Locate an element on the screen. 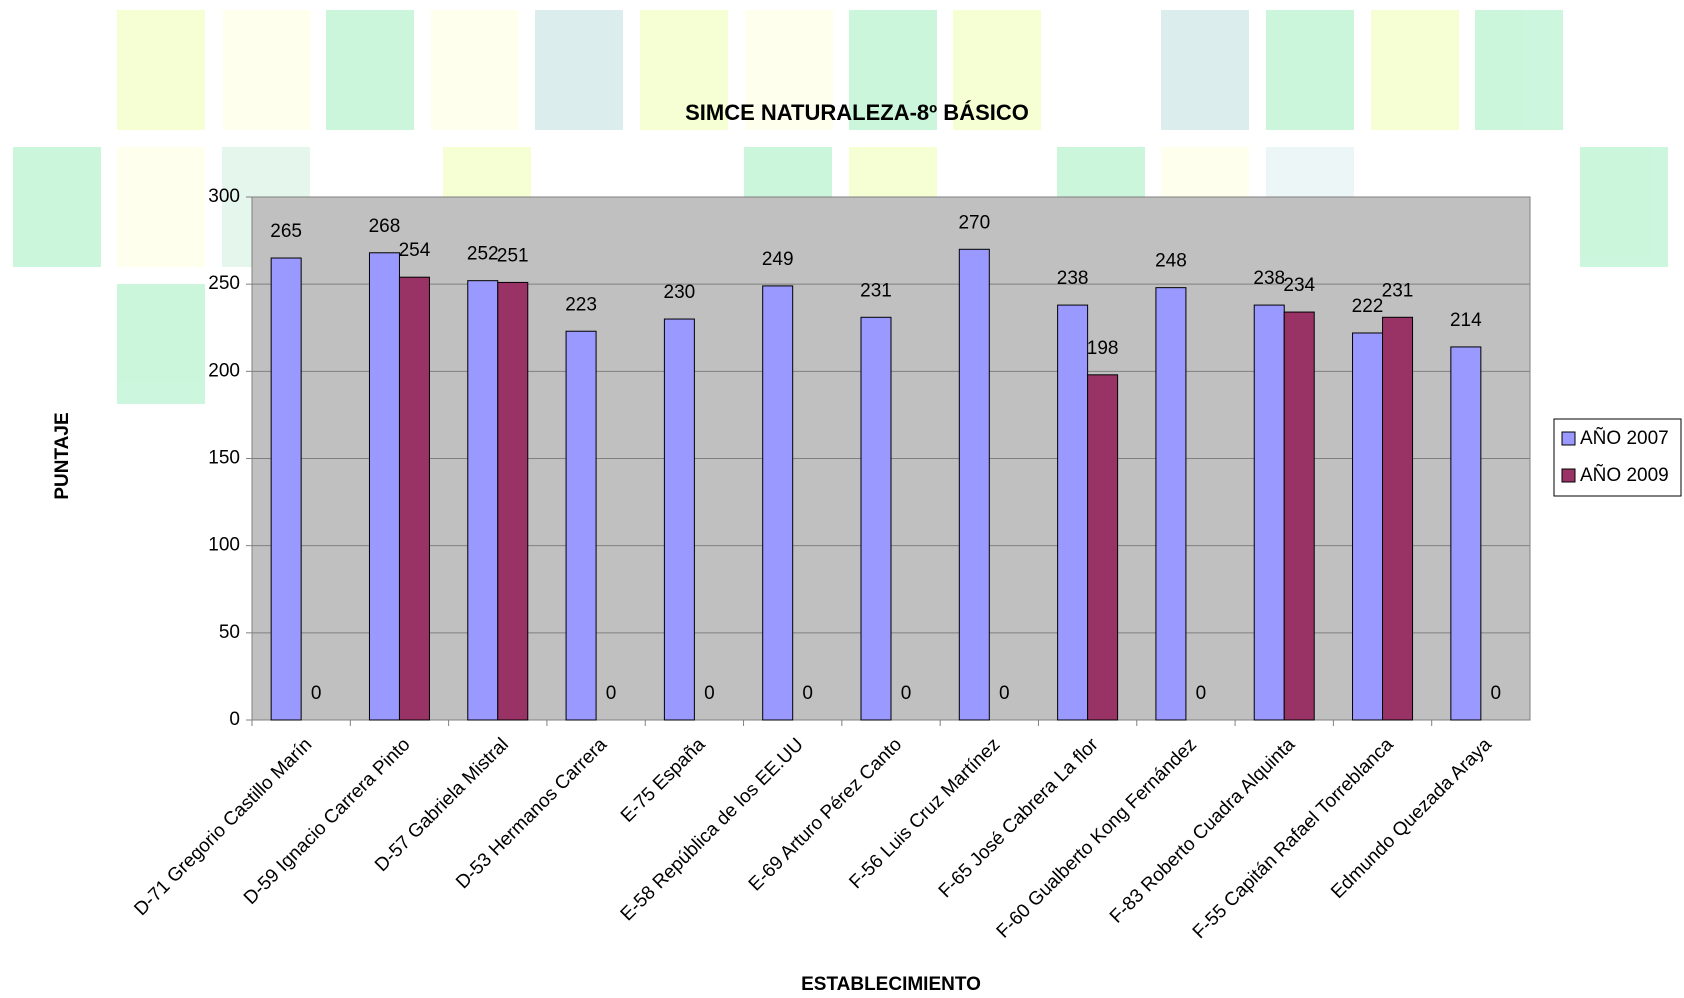  value-label: 265 is located at coordinates (286, 231).